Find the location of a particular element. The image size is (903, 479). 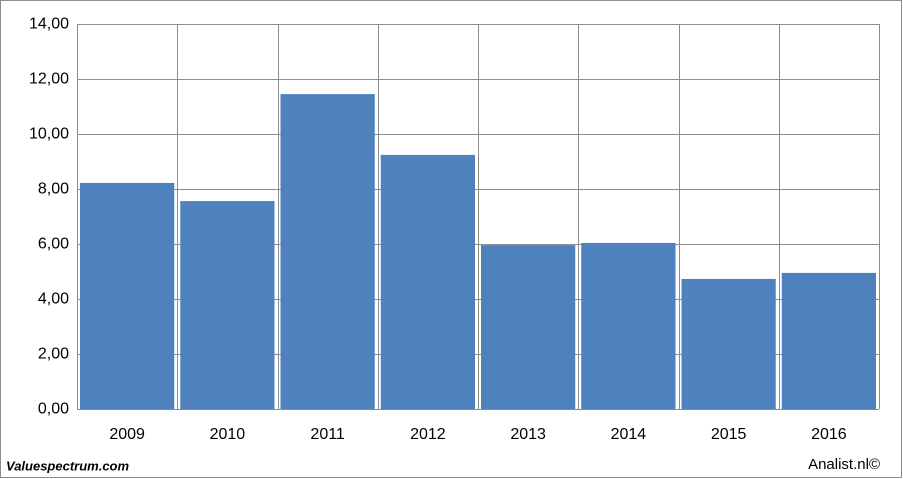

y-tick-label: 14,00 is located at coordinates (49, 24).